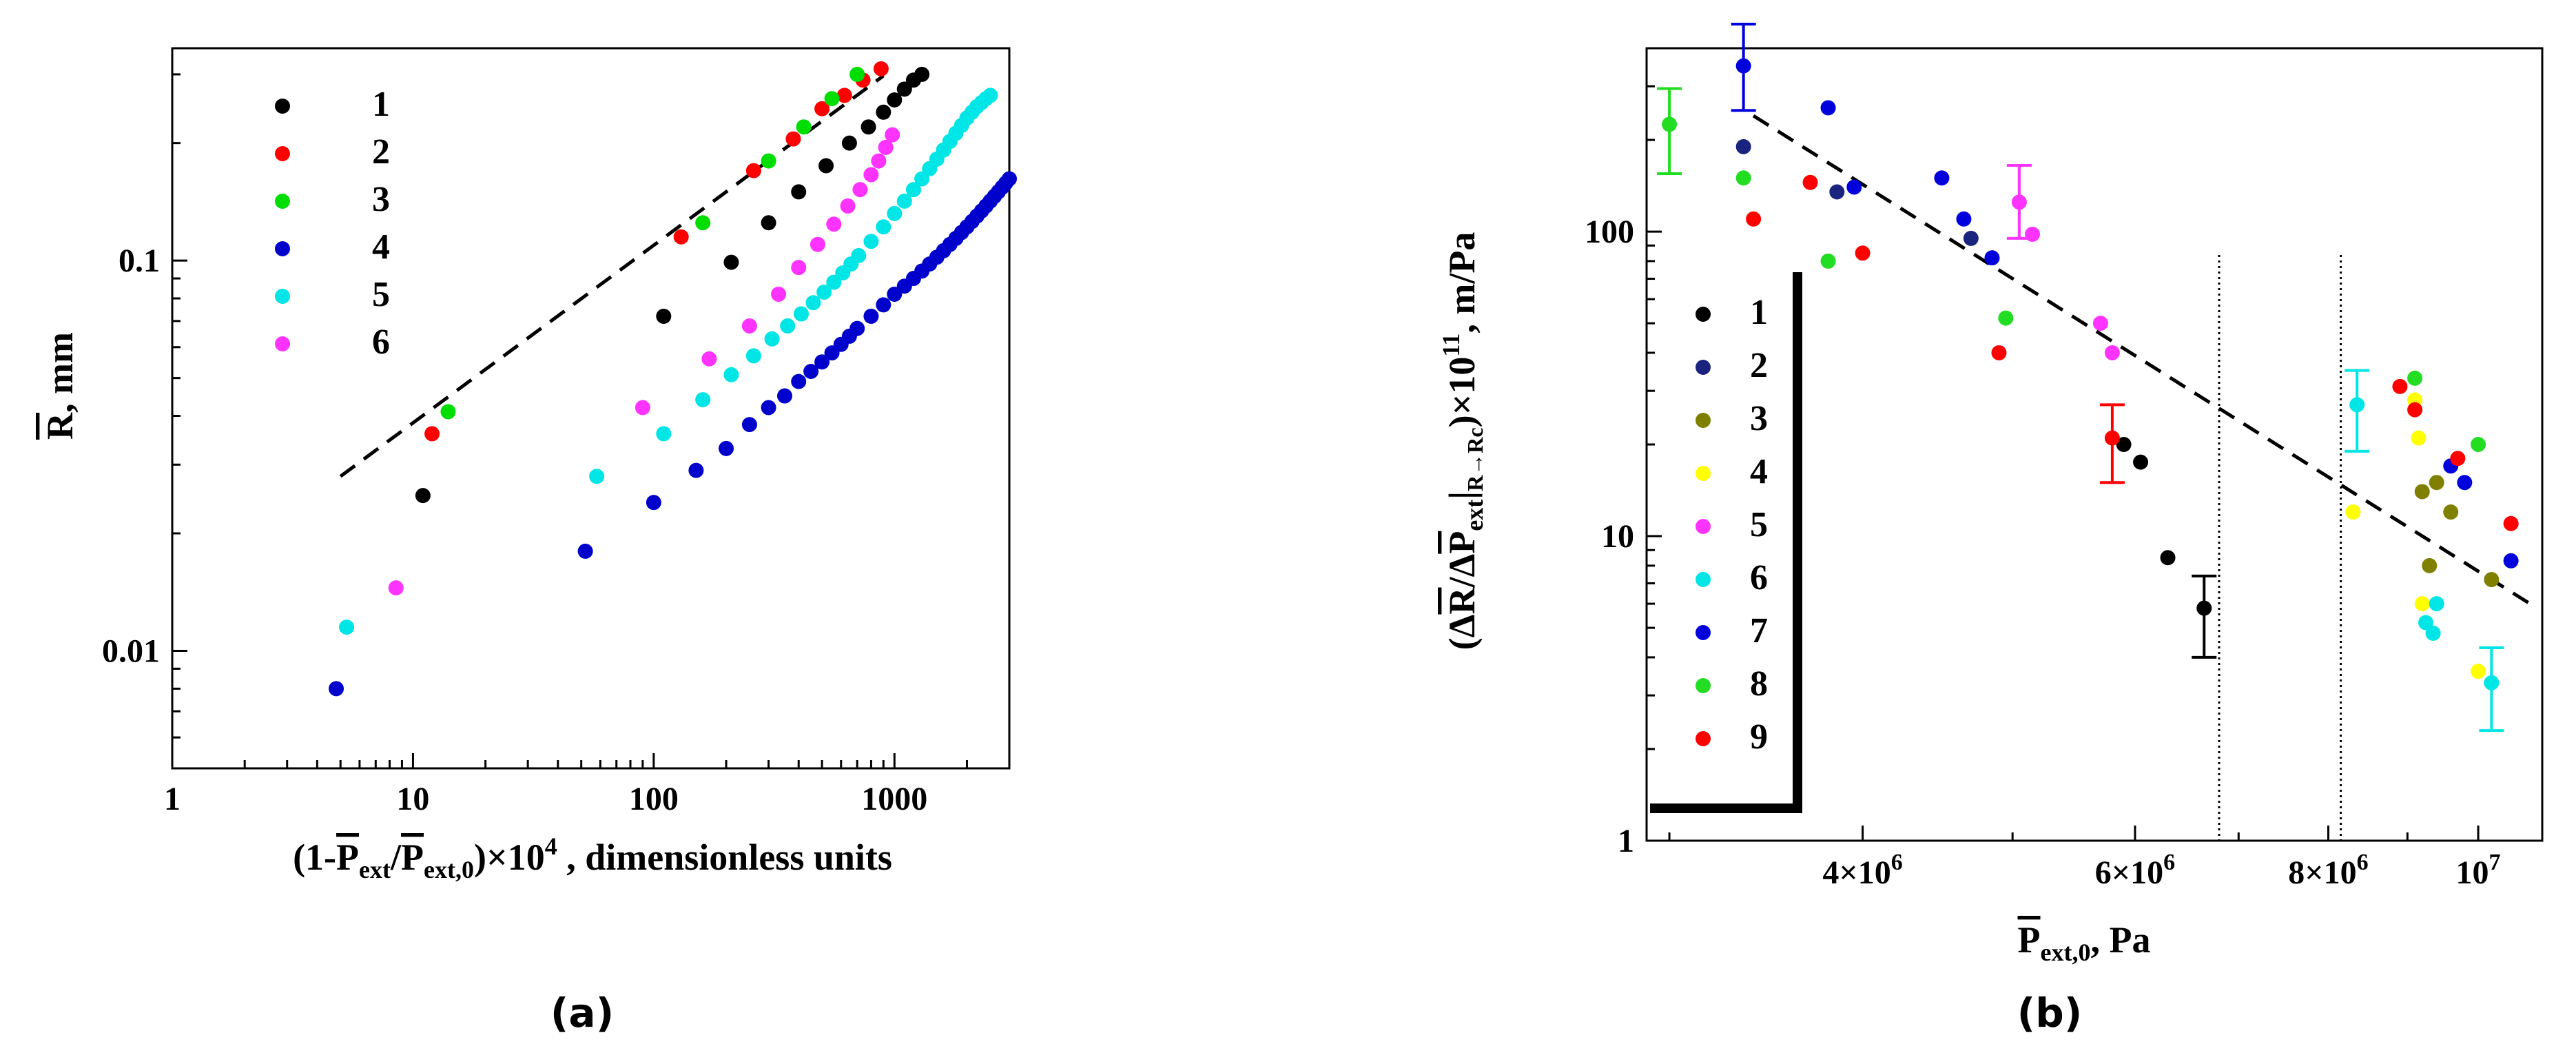 The height and width of the screenshot is (1055, 2576). Describe the element at coordinates (1759, 524) in the screenshot. I see `panel-b-legend-label-5: 5` at that location.